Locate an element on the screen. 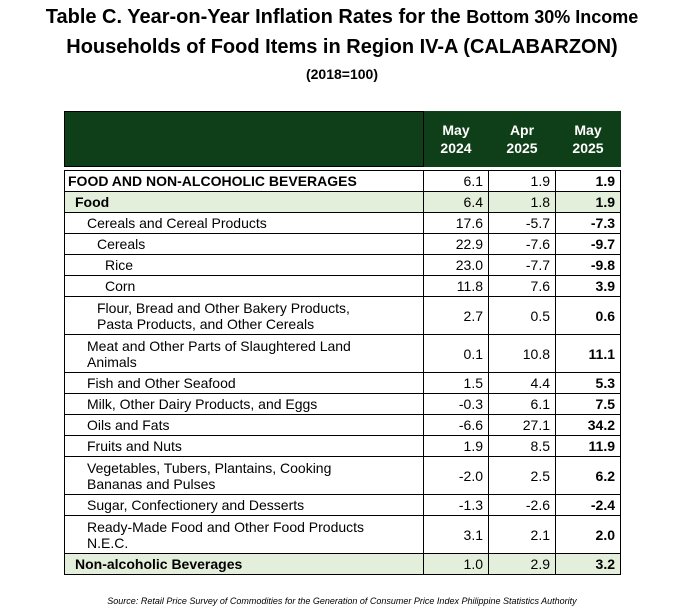 The width and height of the screenshot is (684, 612). value-may-2025: 5.3 is located at coordinates (588, 383).